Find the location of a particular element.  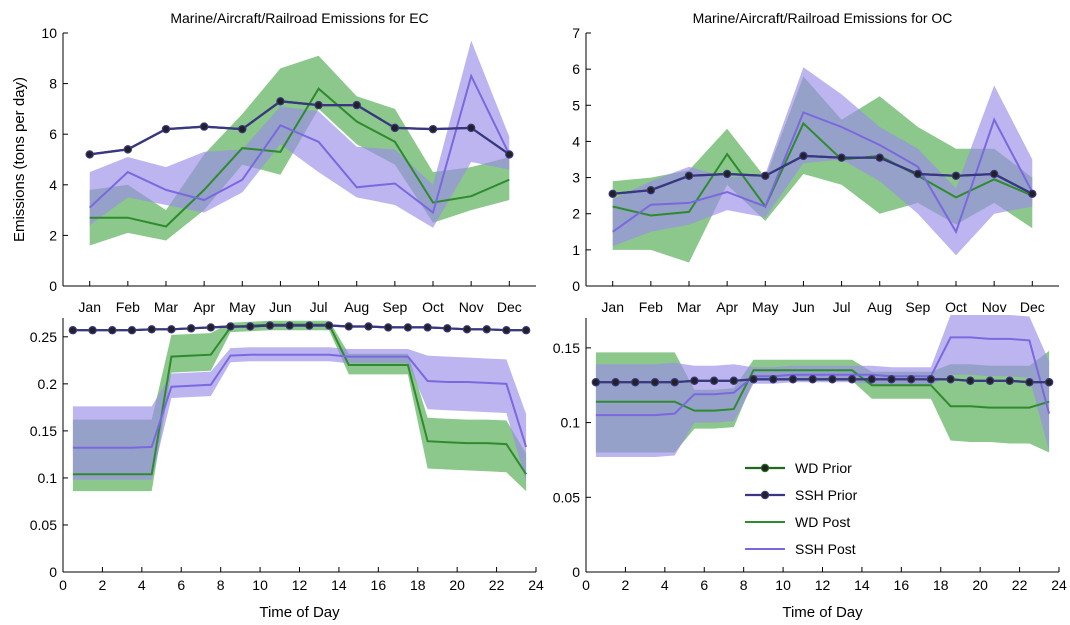

y-tick-label: 0.05 is located at coordinates (566, 497).